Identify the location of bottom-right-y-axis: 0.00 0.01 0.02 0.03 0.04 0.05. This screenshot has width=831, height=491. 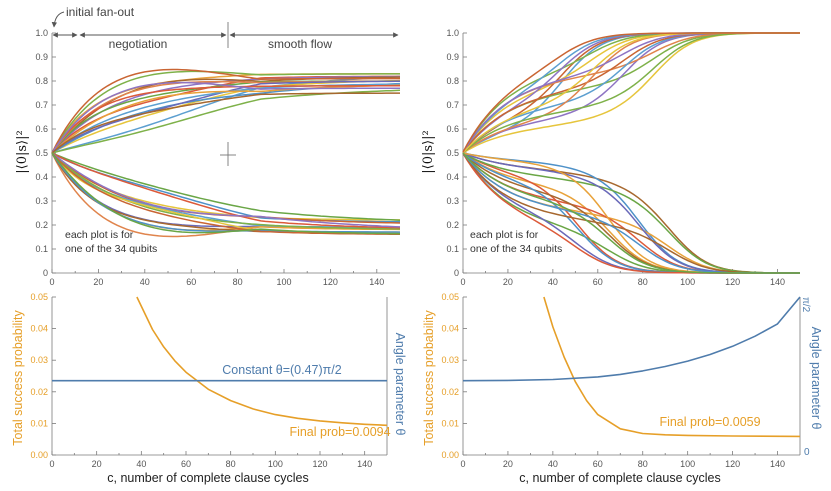
(454, 376).